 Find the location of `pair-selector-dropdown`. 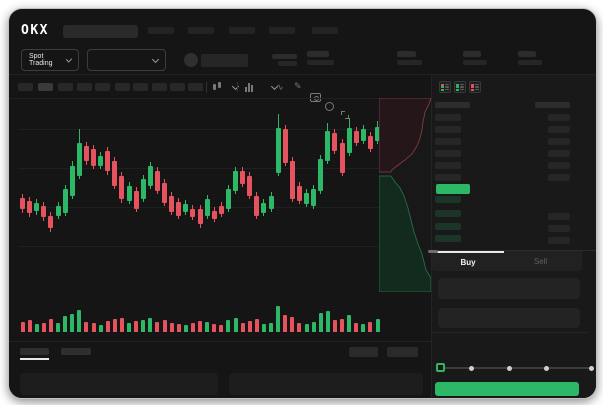

pair-selector-dropdown is located at coordinates (126, 60).